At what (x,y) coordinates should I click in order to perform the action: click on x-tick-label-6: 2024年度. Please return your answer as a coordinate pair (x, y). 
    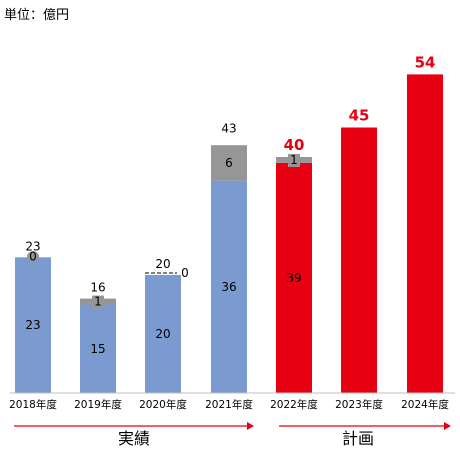
    Looking at the image, I should click on (425, 404).